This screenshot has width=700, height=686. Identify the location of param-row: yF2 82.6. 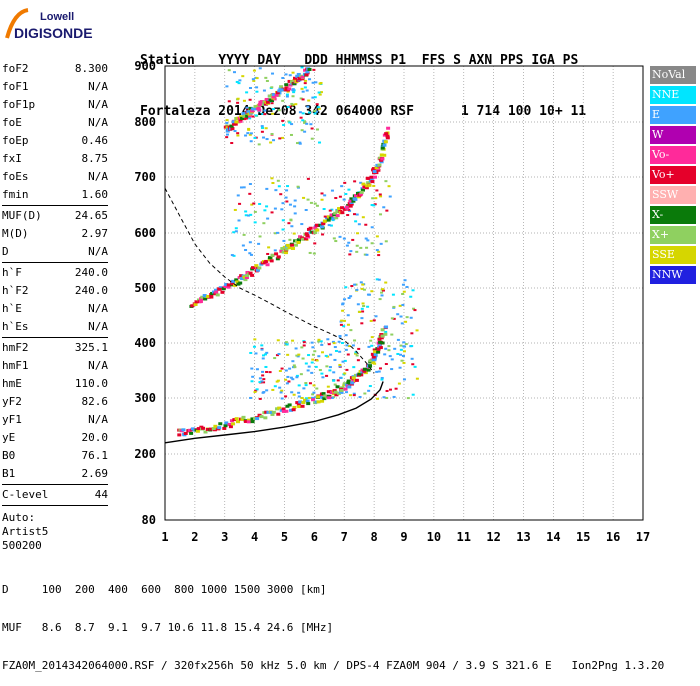
(55, 402).